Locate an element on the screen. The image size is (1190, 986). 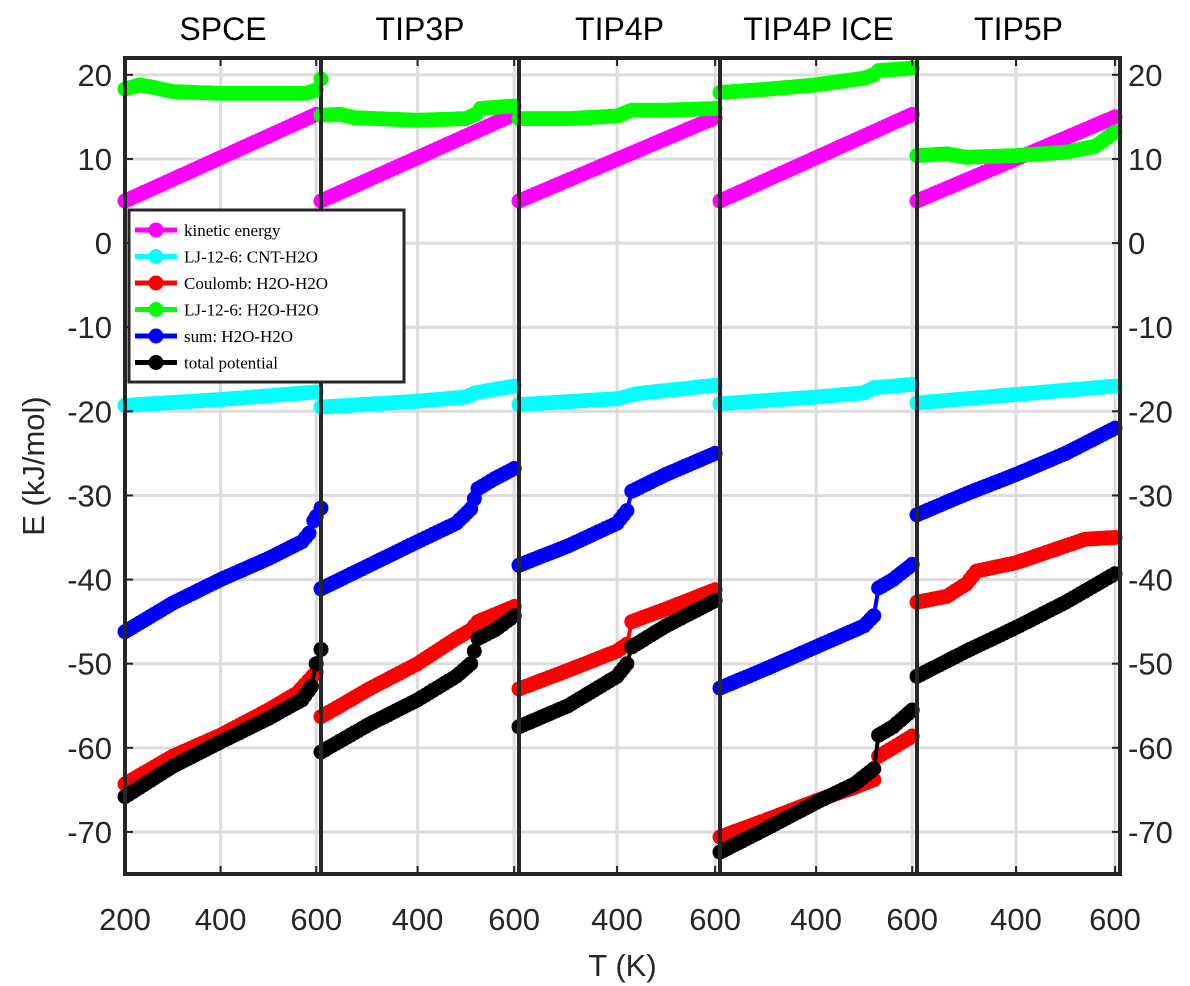
y-tick-label-right: 10 is located at coordinates (1145, 159).